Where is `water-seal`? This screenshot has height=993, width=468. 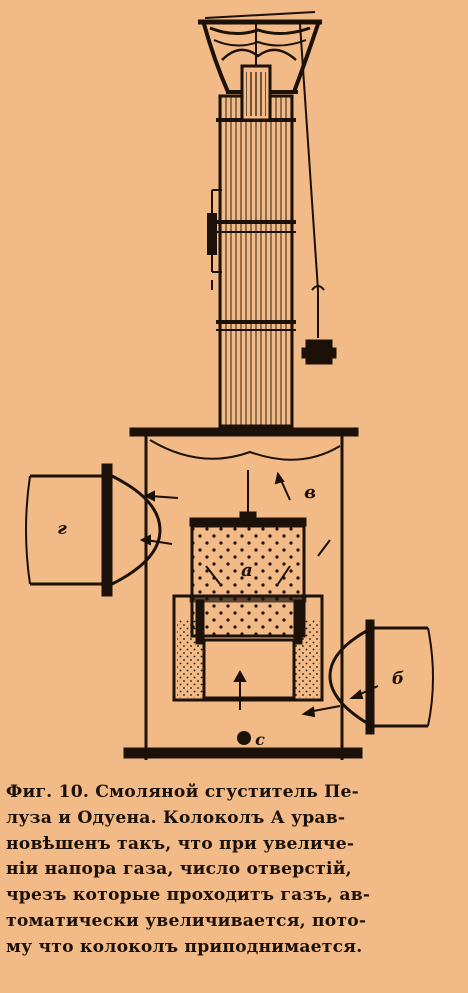
water-seal is located at coordinates (248, 648).